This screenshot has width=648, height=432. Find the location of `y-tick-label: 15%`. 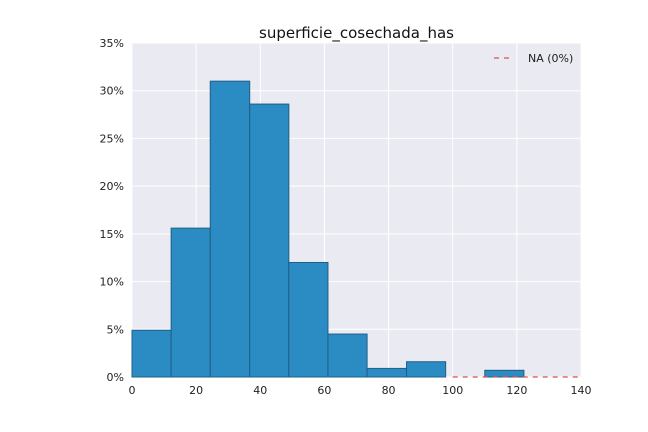

y-tick-label: 15% is located at coordinates (112, 234).